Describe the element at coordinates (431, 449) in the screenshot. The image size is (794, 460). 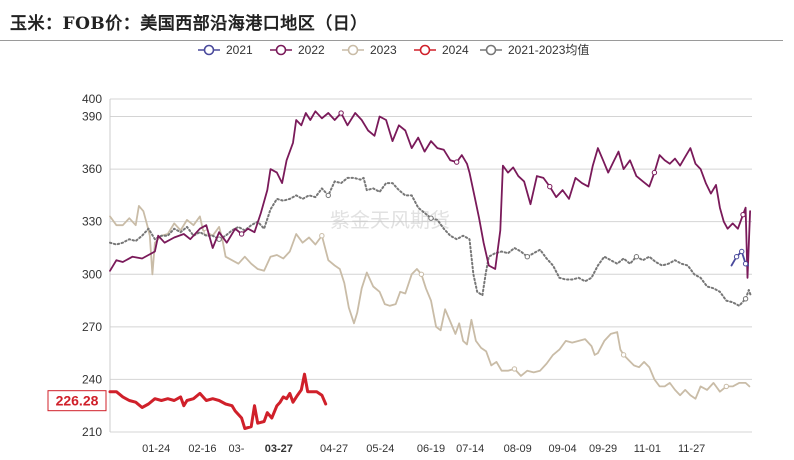
I see `x-tick-label: 06-19` at that location.